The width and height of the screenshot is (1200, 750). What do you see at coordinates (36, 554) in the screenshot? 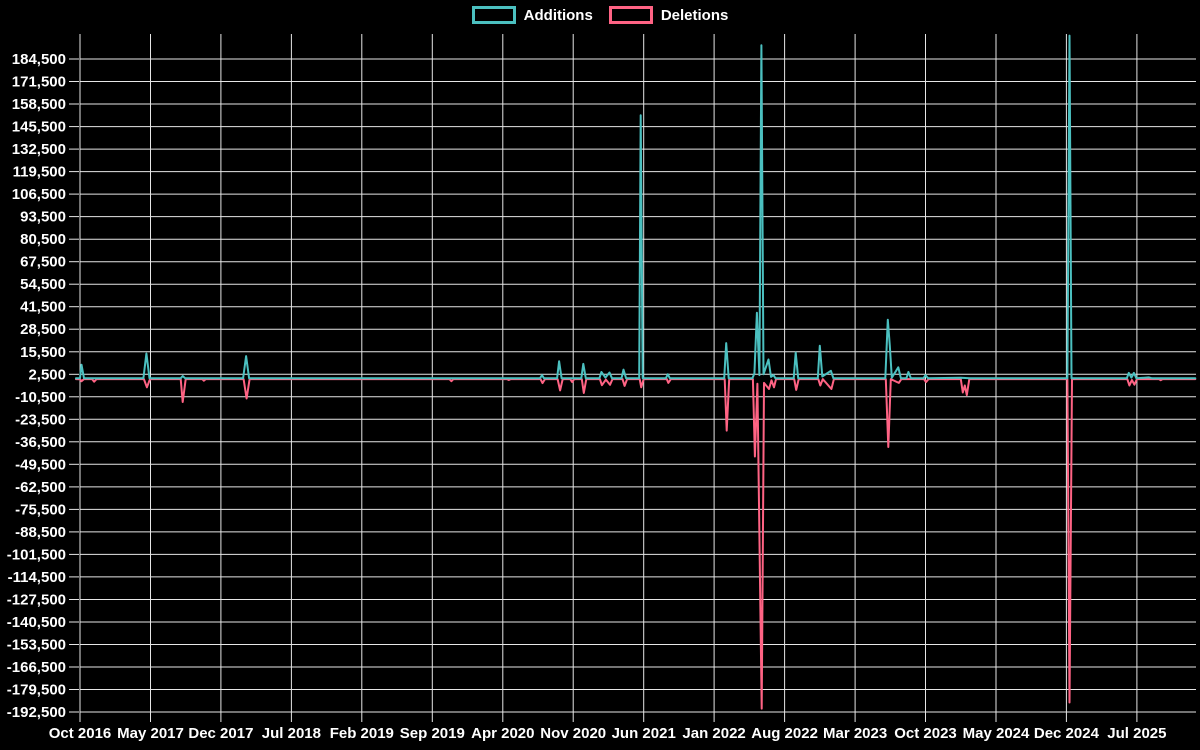
I see `y-tick-label: -101,500` at bounding box center [36, 554].